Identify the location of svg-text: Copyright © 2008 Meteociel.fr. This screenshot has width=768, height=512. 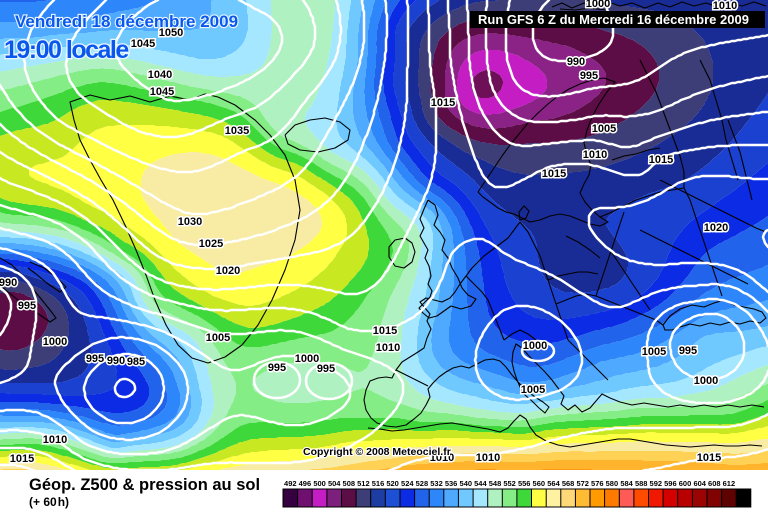
(377, 452).